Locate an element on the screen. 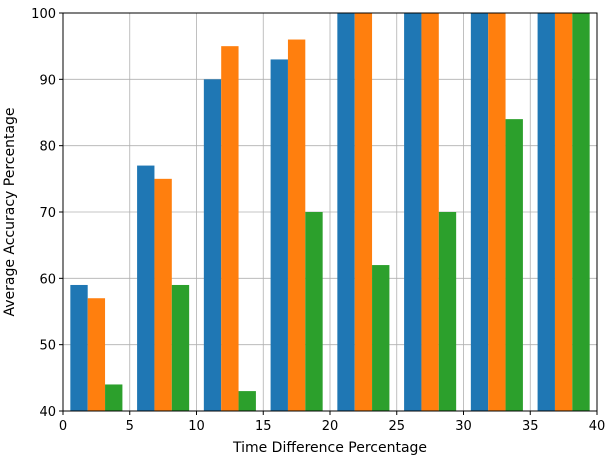 Image resolution: width=605 pixels, height=462 pixels. x-tick-label: 20 is located at coordinates (330, 426).